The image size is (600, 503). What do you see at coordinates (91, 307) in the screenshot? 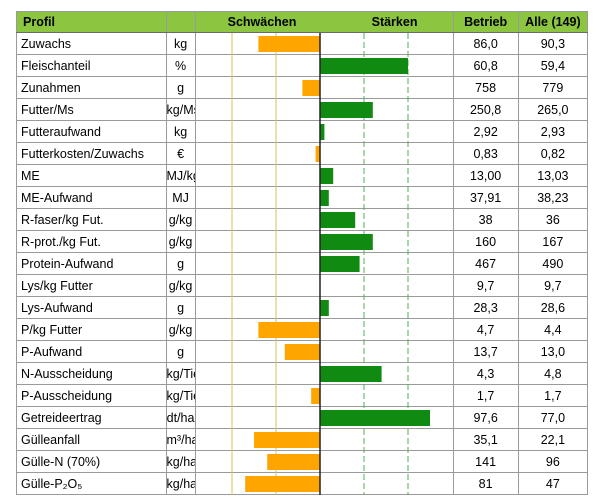
I see `row-label: Lys-Aufwand` at bounding box center [91, 307].